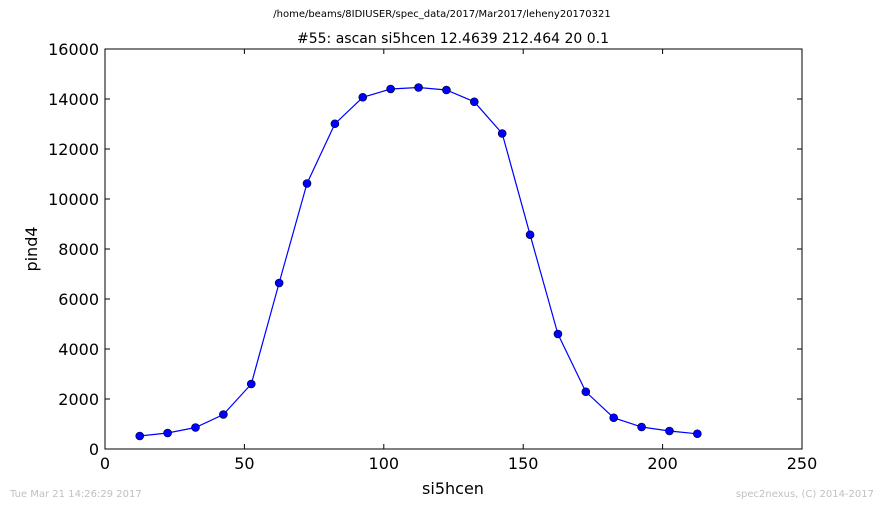 This screenshot has width=884, height=509. I want to click on x-tick-label: 200, so click(662, 463).